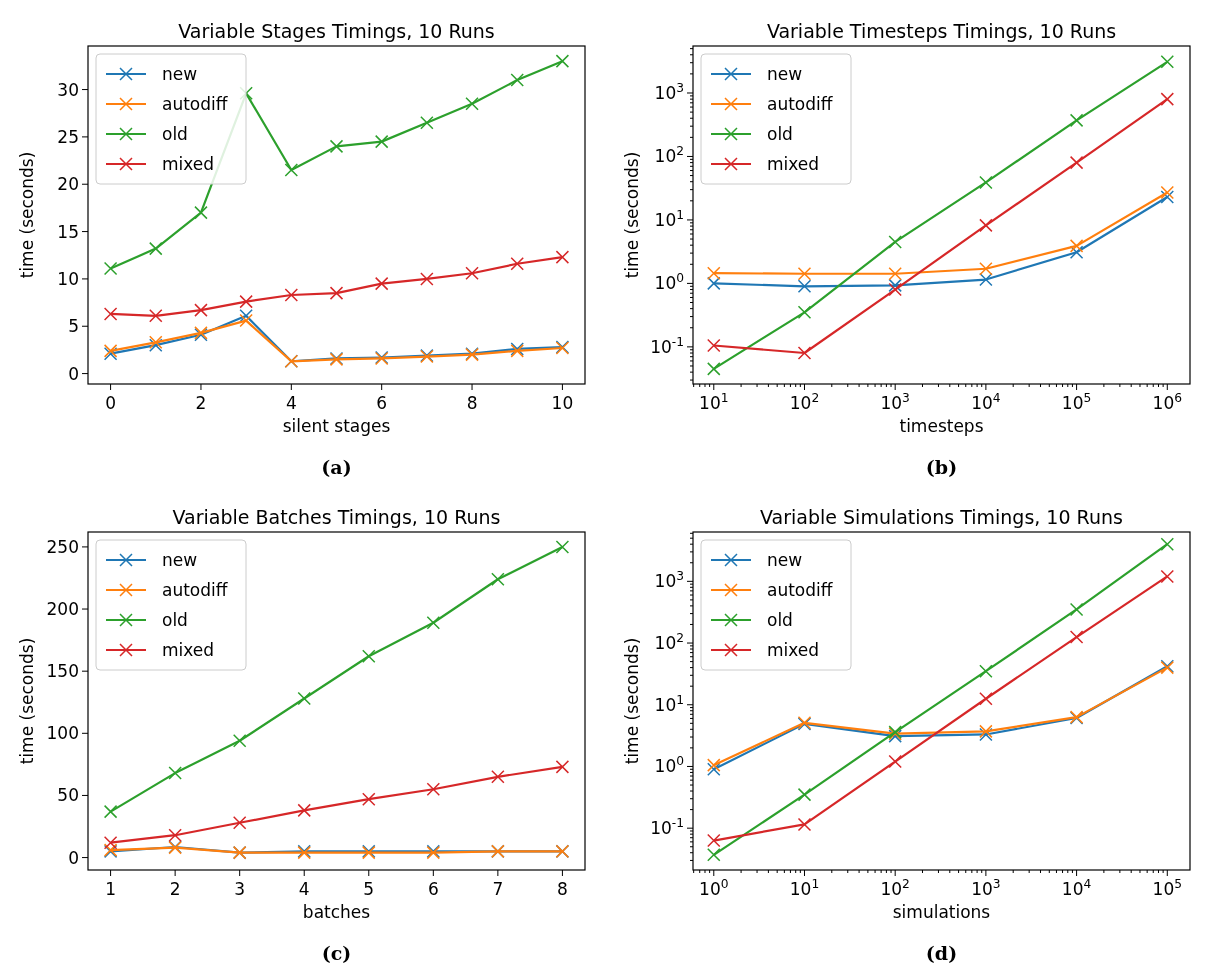 This screenshot has width=1210, height=973. Describe the element at coordinates (941, 467) in the screenshot. I see `text: (b)` at that location.